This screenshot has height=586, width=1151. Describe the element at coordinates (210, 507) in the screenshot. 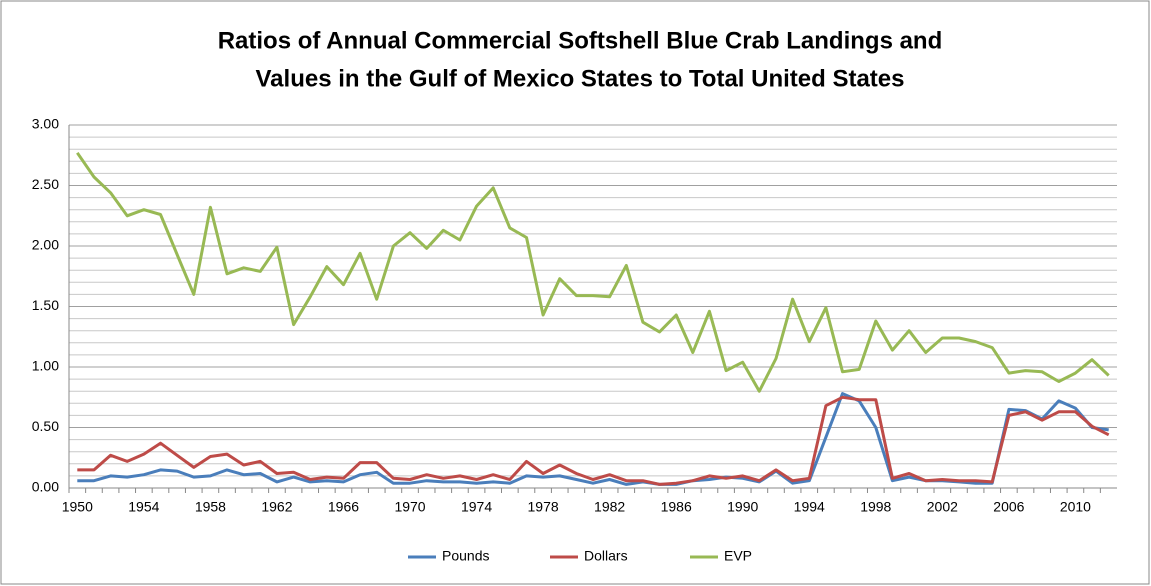

I see `x-tick-label: 1958` at that location.